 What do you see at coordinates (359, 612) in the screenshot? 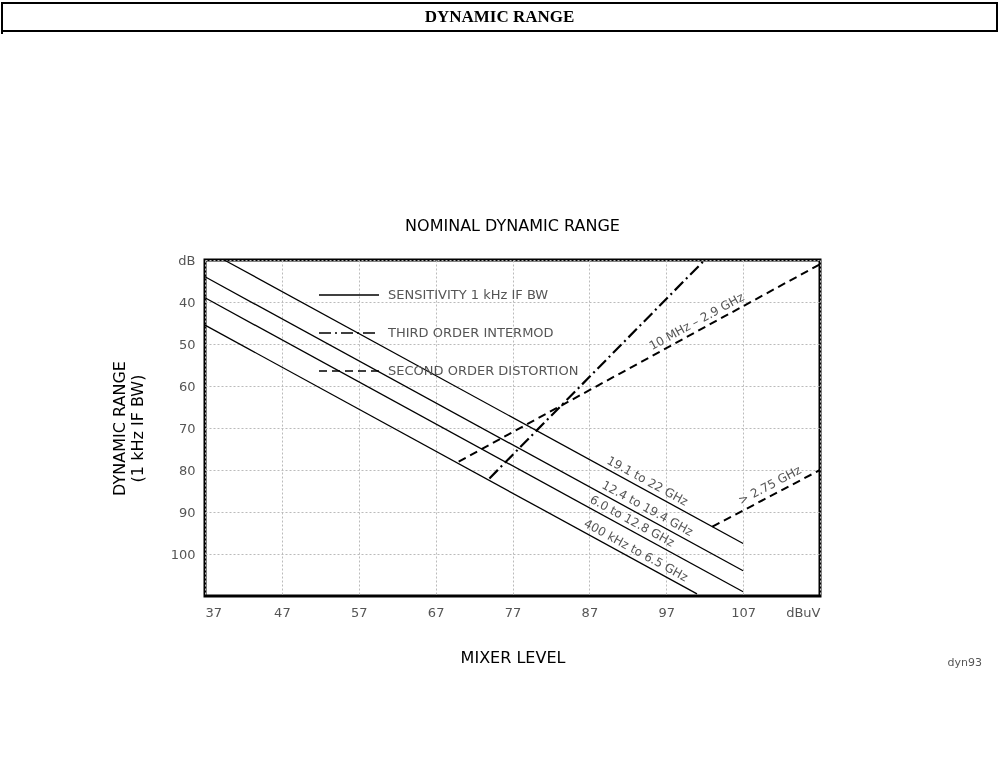
I see `x-tick-label: 57` at bounding box center [359, 612].